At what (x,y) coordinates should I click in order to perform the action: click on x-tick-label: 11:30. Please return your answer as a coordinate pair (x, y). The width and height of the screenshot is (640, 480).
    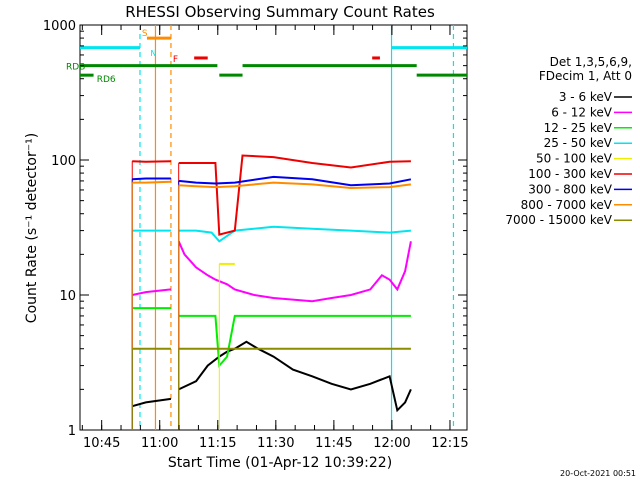
    Looking at the image, I should click on (275, 443).